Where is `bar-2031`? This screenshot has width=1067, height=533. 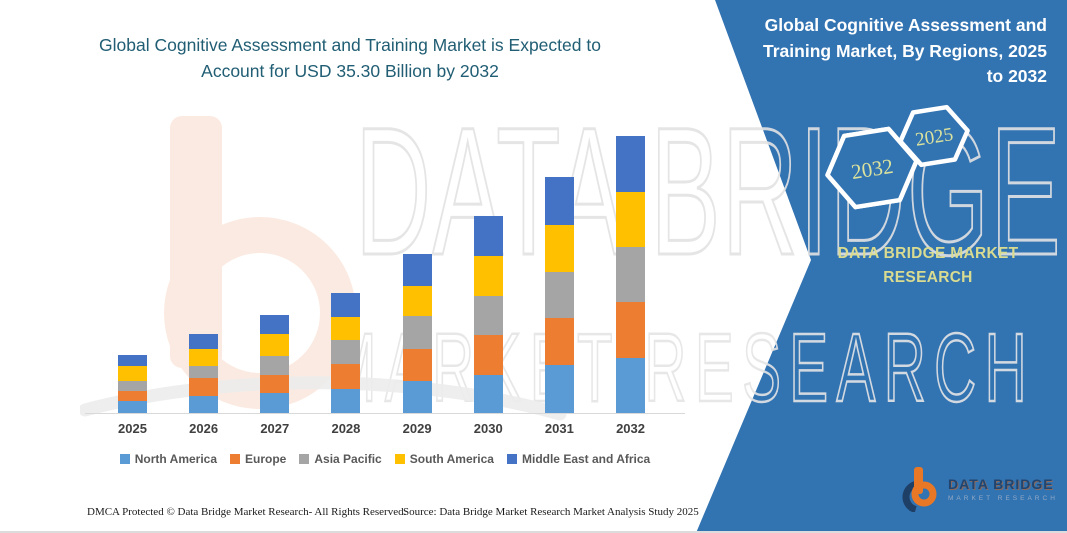
bar-2031 is located at coordinates (559, 294).